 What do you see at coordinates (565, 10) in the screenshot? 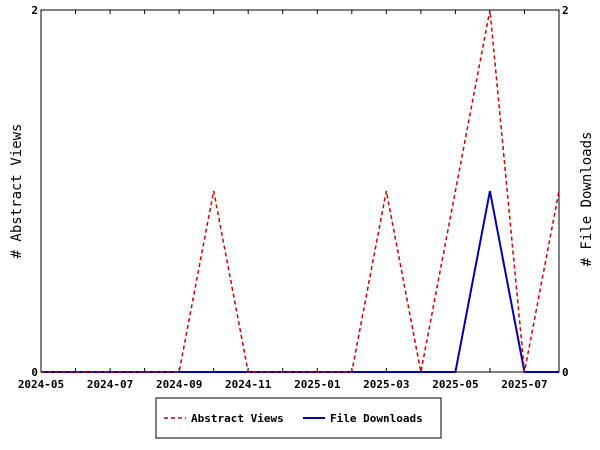
I see `y2-tick-label: 2` at bounding box center [565, 10].